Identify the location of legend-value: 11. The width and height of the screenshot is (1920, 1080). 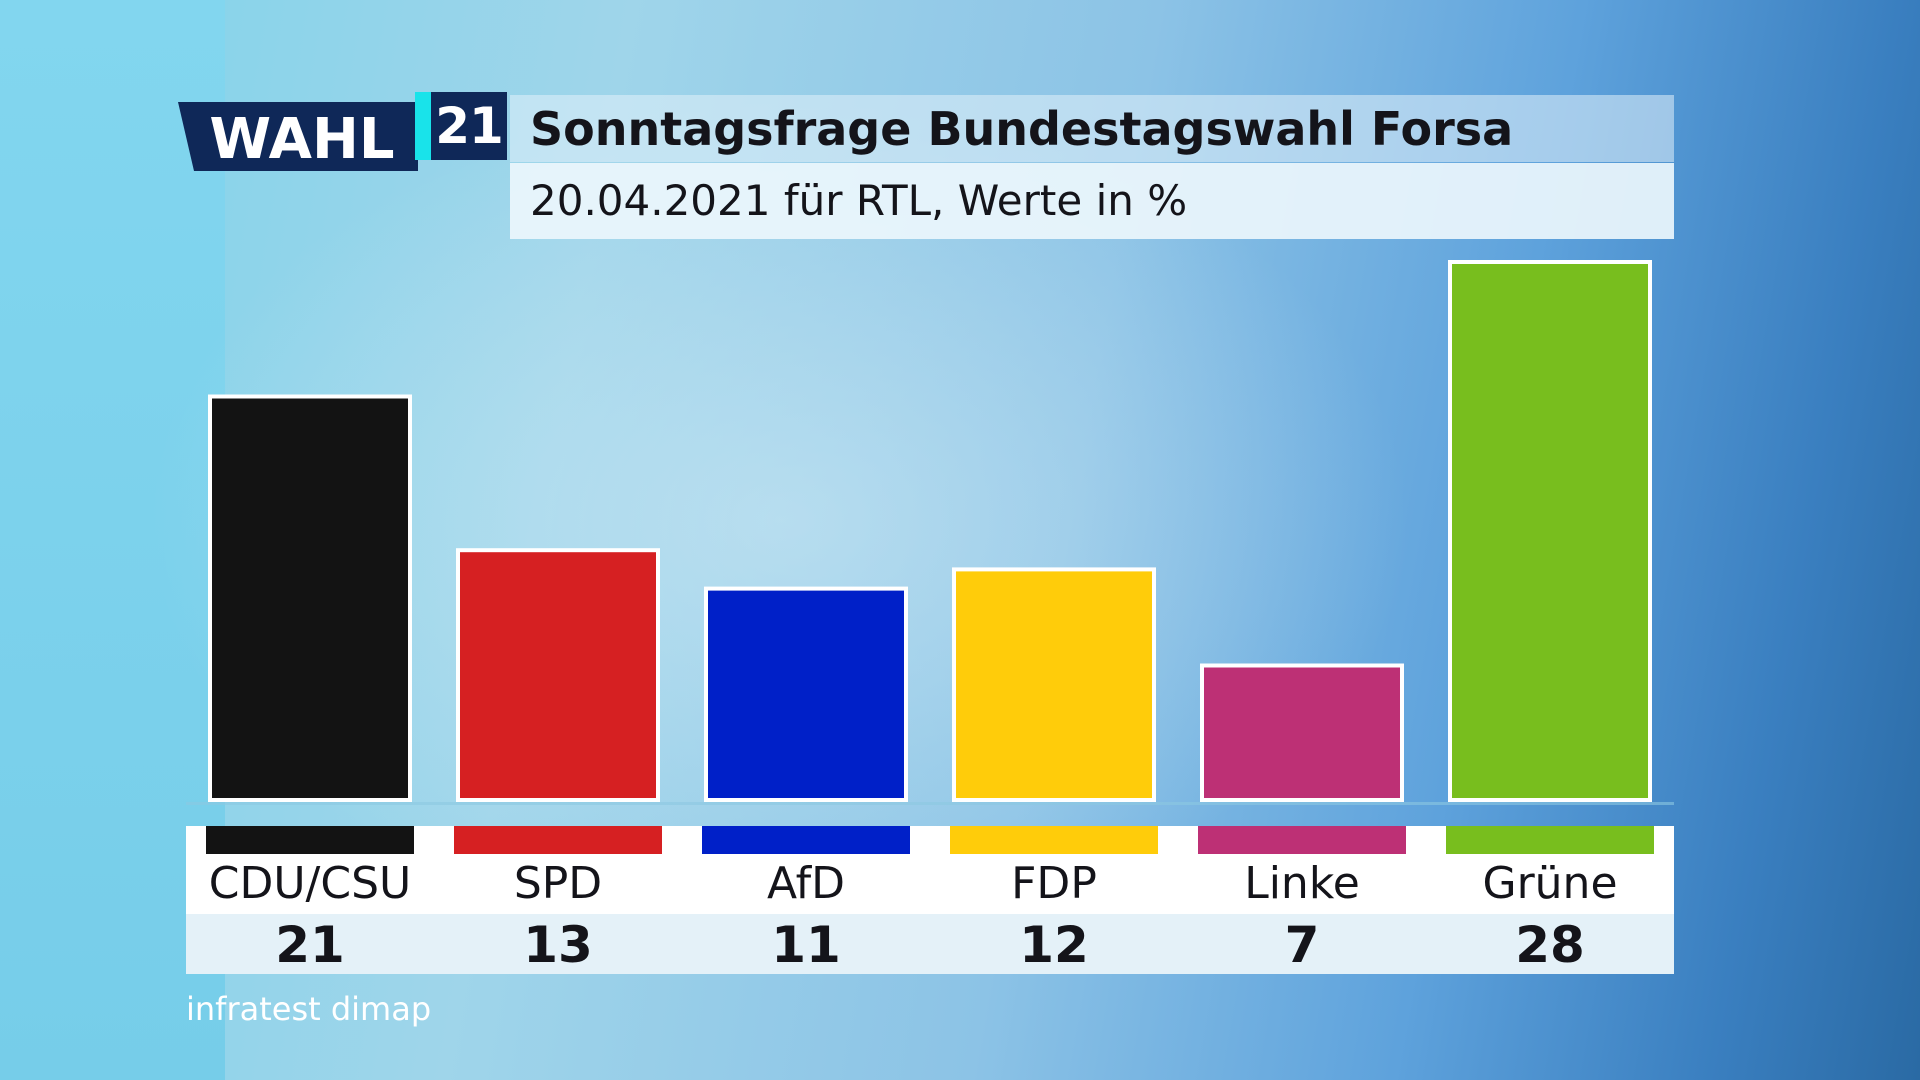
(806, 945).